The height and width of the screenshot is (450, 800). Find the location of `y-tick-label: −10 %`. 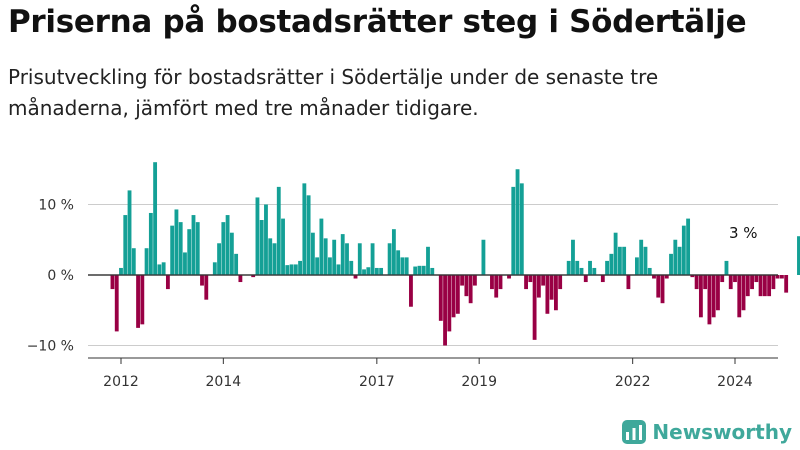

y-tick-label: −10 % is located at coordinates (50, 347).